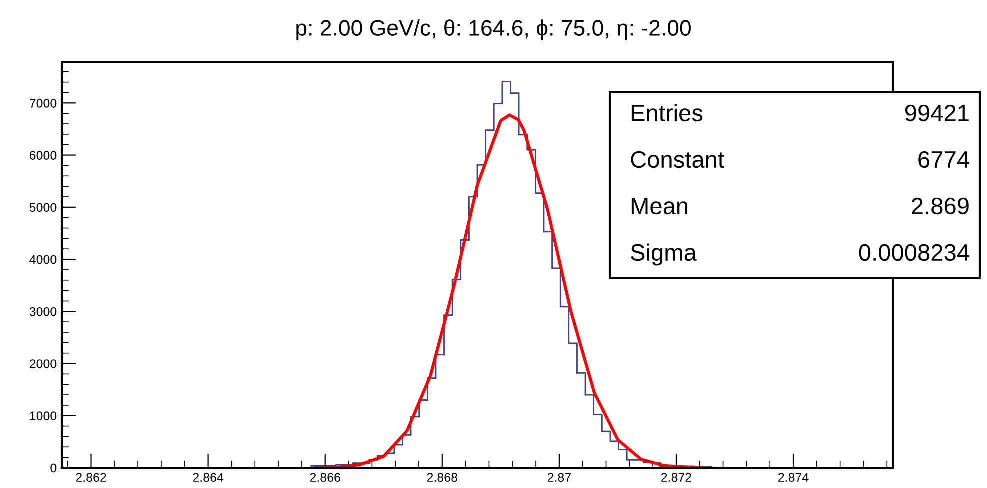  I want to click on x-tick-label: 2.864, so click(208, 477).